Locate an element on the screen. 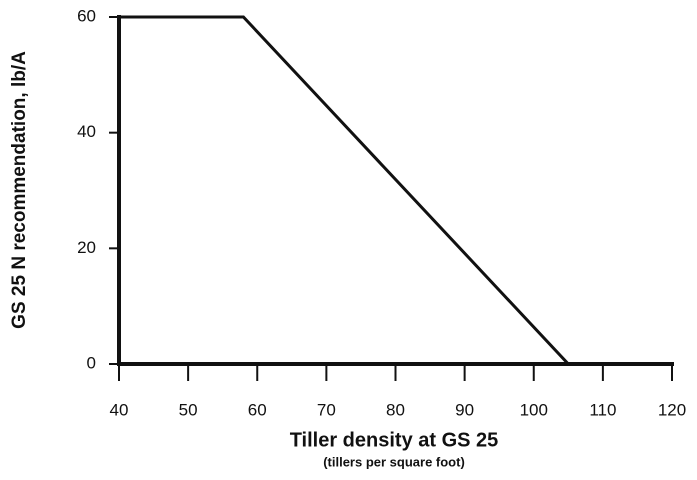 The height and width of the screenshot is (480, 697). x-tick-label: 100 is located at coordinates (534, 409).